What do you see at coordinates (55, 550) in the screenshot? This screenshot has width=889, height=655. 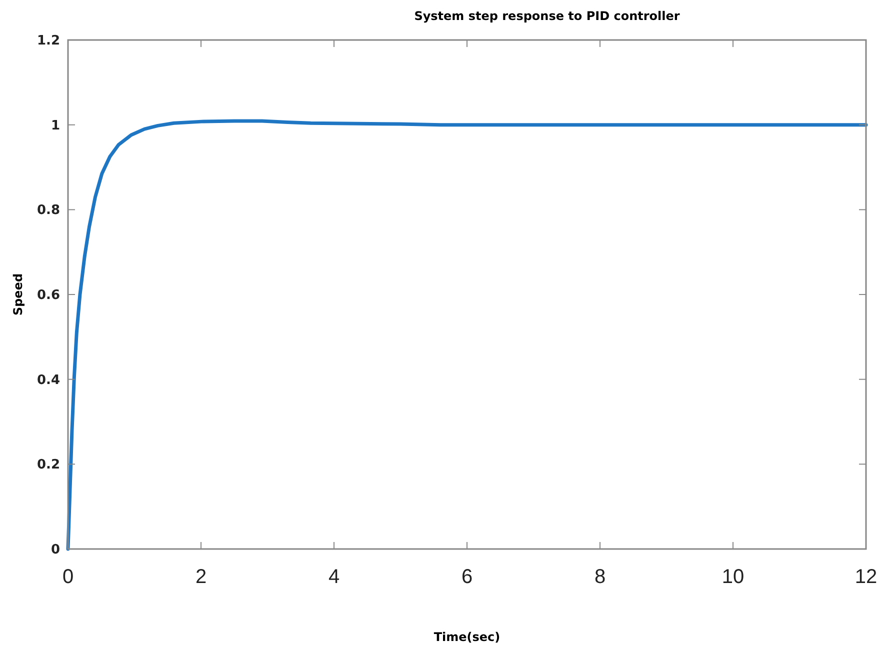 I see `y-tick-label: 0` at bounding box center [55, 550].